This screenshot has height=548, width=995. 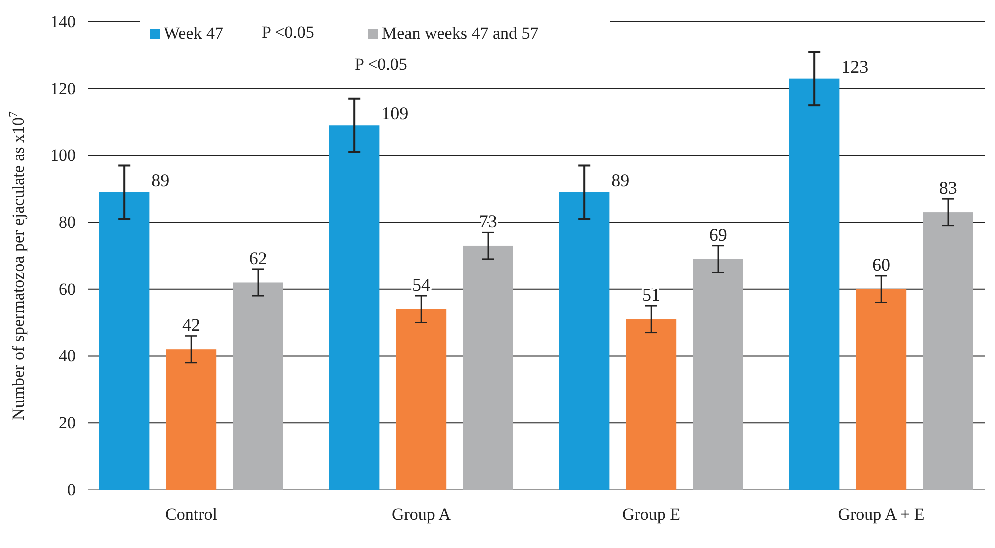 I want to click on y-tick-label: 40, so click(x=67, y=356).